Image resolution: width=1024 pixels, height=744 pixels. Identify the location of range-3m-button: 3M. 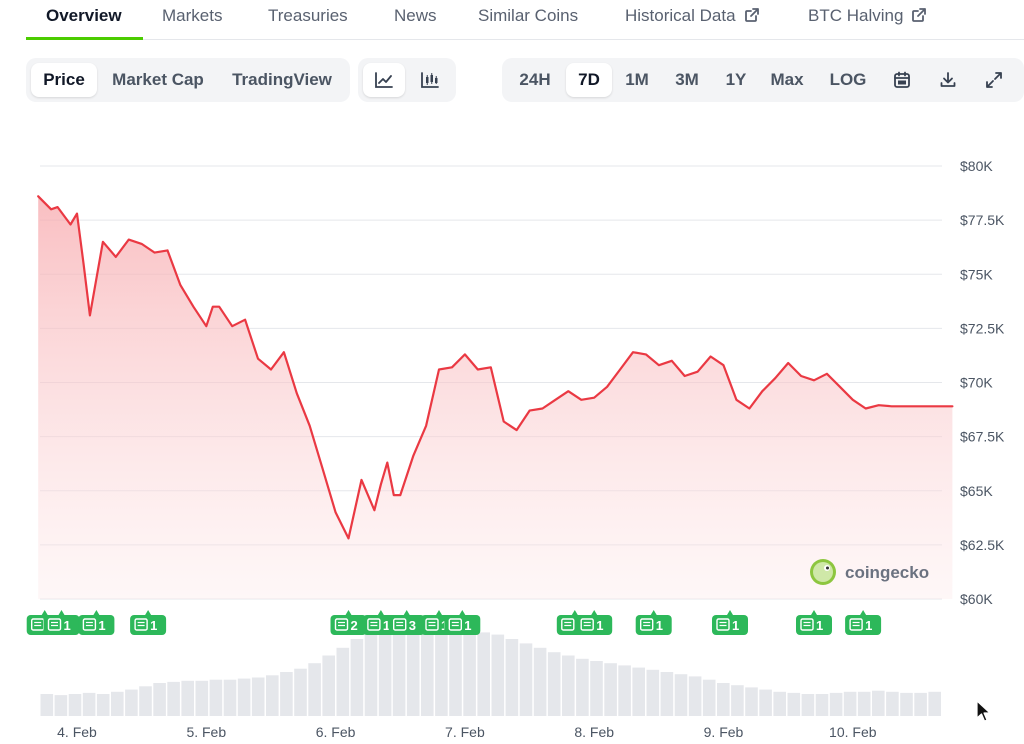
(687, 79).